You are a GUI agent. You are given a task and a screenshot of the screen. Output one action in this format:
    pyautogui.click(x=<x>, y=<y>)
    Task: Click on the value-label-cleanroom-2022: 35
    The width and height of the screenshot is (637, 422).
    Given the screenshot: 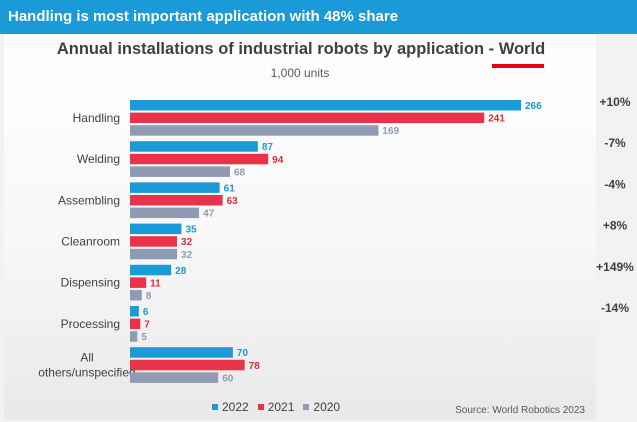 What is the action you would take?
    pyautogui.click(x=191, y=230)
    